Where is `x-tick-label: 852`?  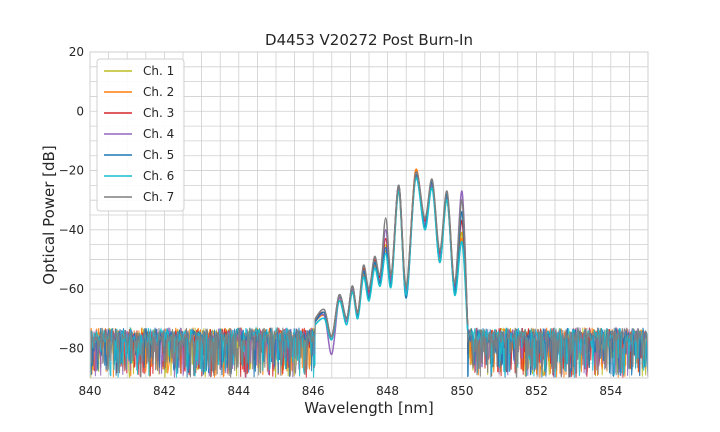
x-tick-label: 852 is located at coordinates (536, 391).